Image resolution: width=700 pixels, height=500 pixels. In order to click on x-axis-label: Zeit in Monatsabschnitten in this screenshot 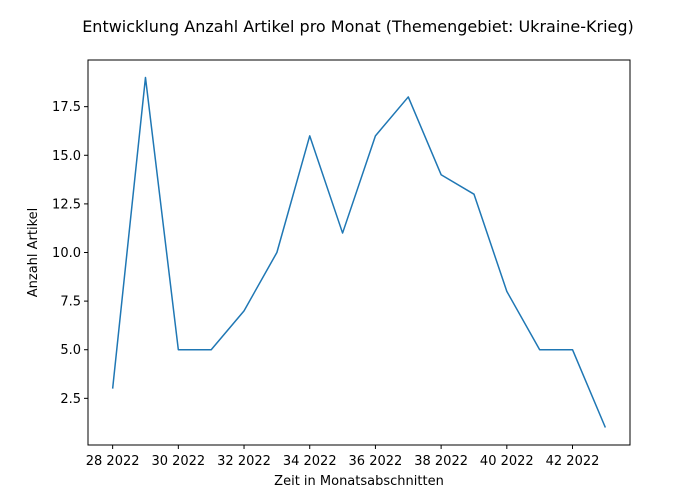, I will do `click(359, 481)`.